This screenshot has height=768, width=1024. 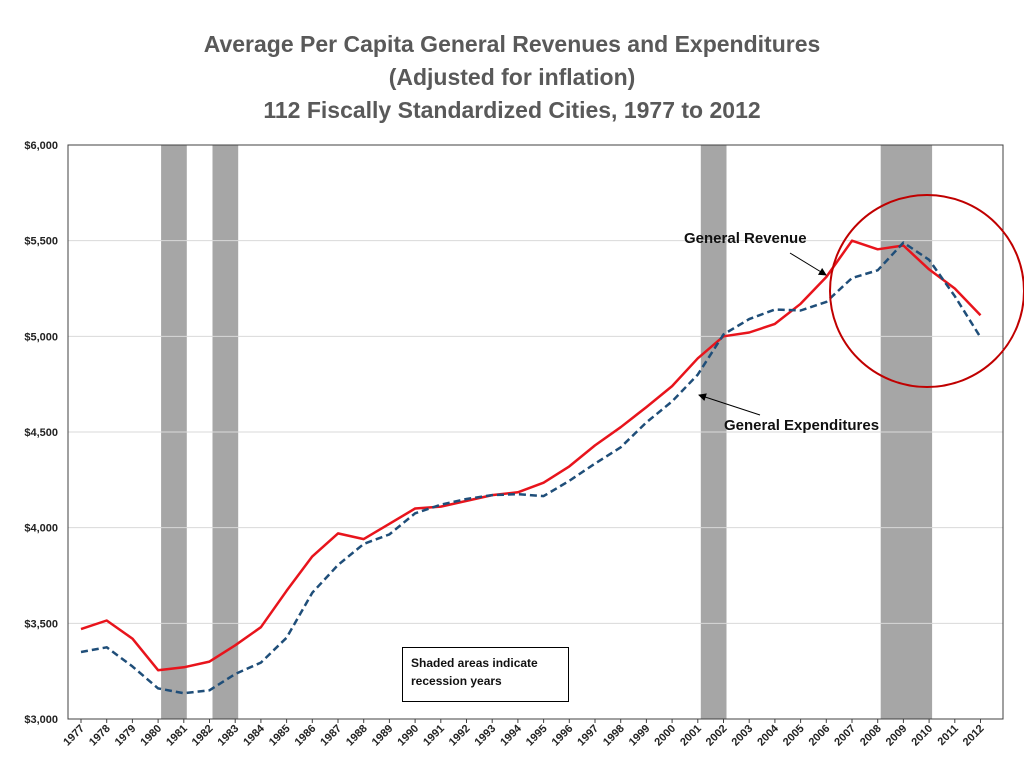 I want to click on y-tick-label: $3,000, so click(x=41, y=720).